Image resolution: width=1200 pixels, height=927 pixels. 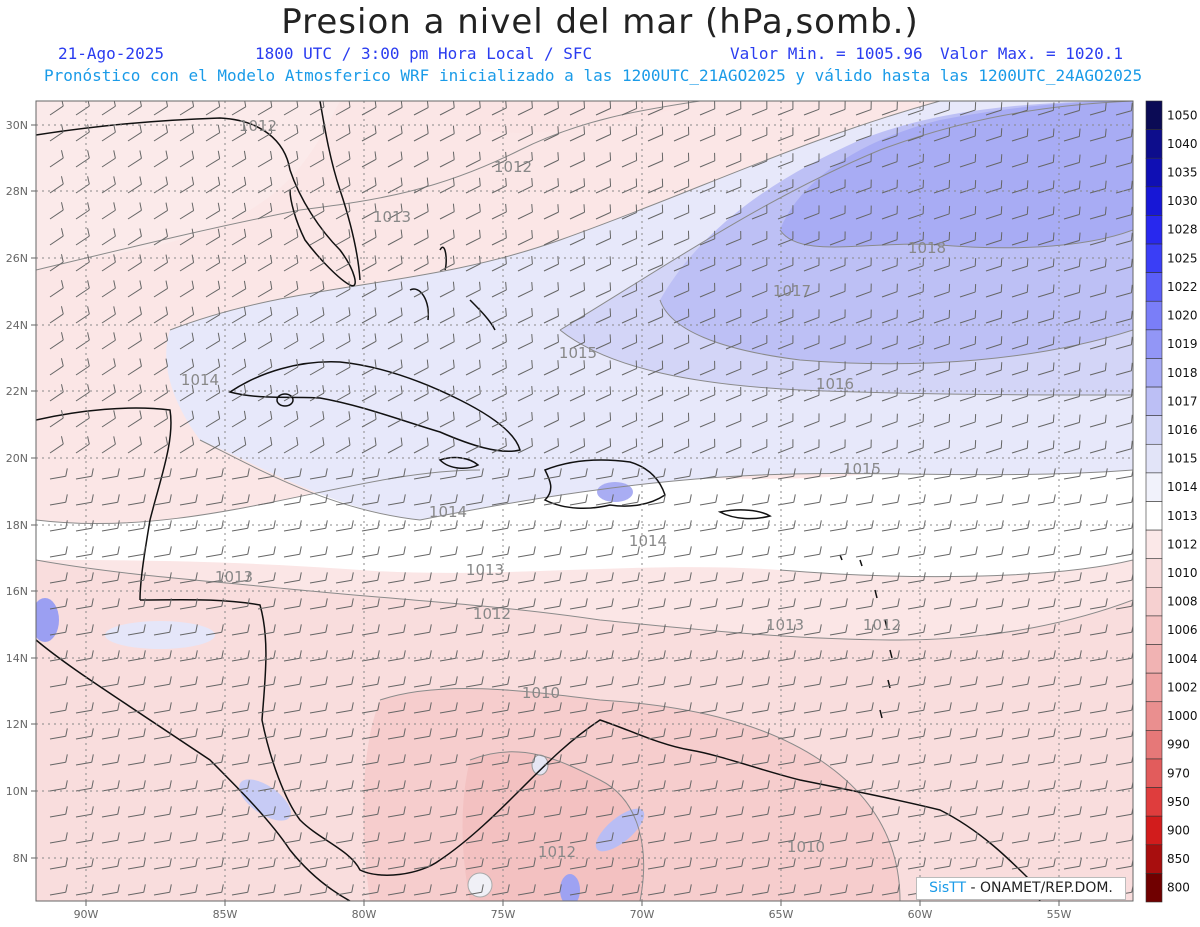 I want to click on colorbar-label: 1013, so click(x=1182, y=516).